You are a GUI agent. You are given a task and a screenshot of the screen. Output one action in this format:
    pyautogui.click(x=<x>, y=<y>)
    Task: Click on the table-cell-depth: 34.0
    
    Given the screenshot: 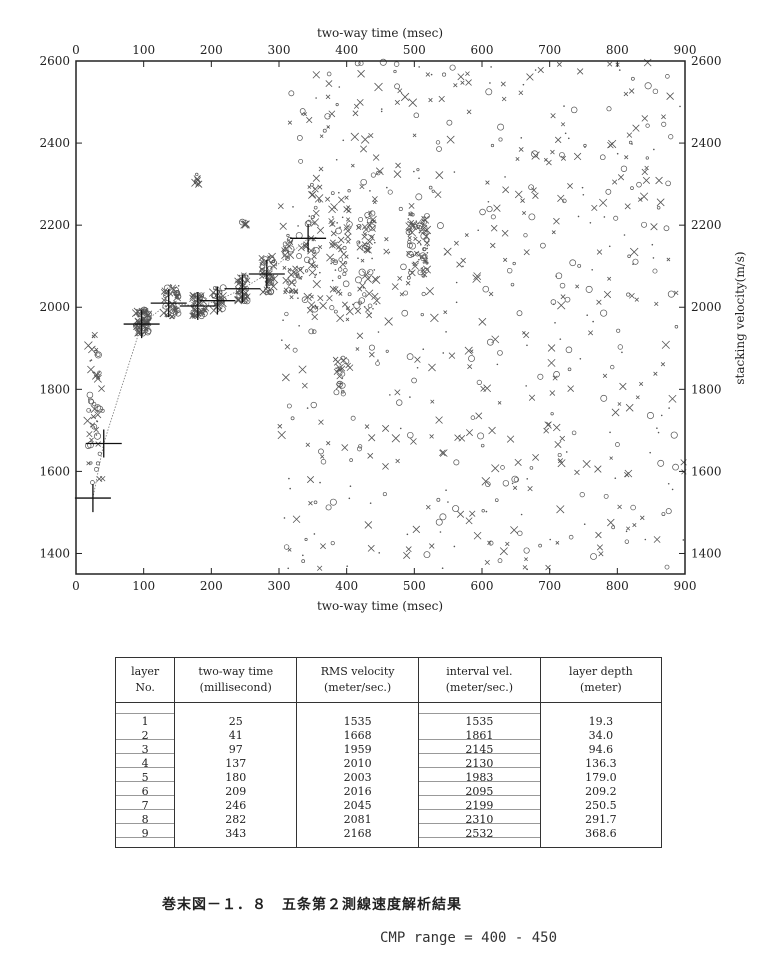 What is the action you would take?
    pyautogui.click(x=601, y=736)
    